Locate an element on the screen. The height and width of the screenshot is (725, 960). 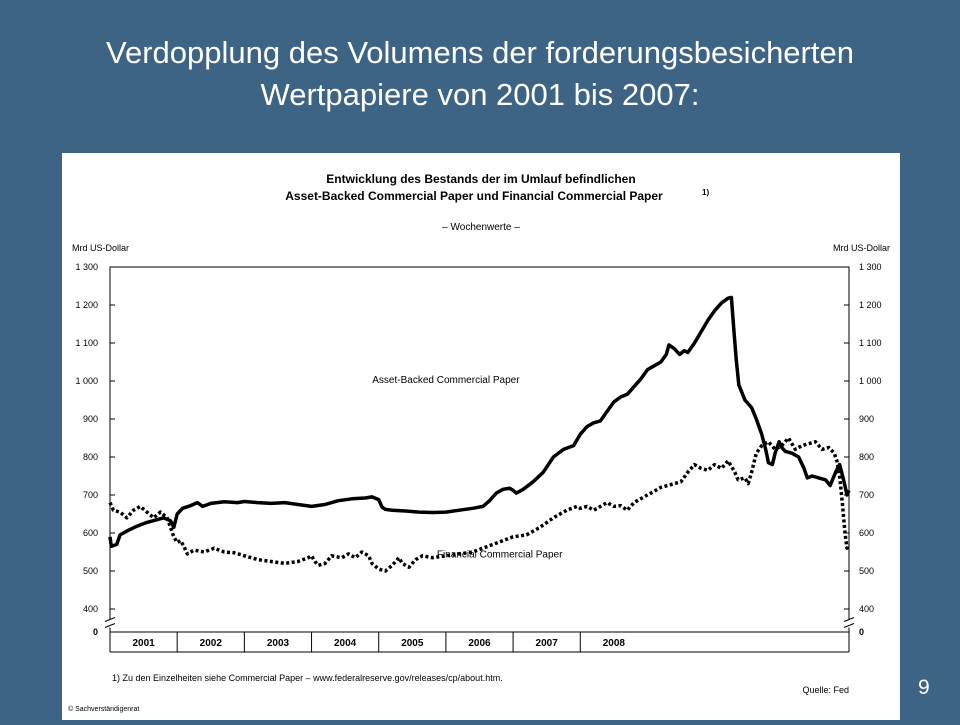
x-tick-label: 2002 is located at coordinates (211, 643).